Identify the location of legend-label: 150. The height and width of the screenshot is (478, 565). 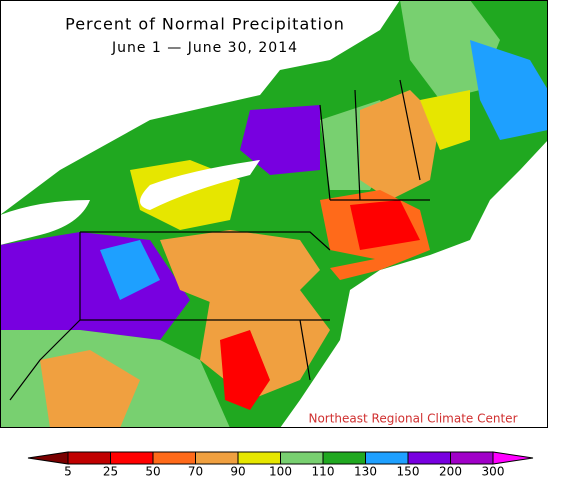
(408, 471).